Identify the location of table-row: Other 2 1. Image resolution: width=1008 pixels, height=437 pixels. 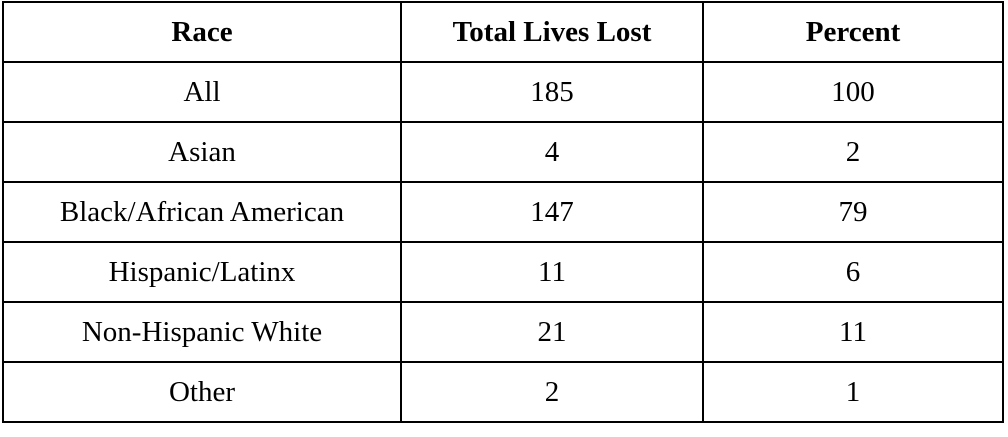
(503, 392).